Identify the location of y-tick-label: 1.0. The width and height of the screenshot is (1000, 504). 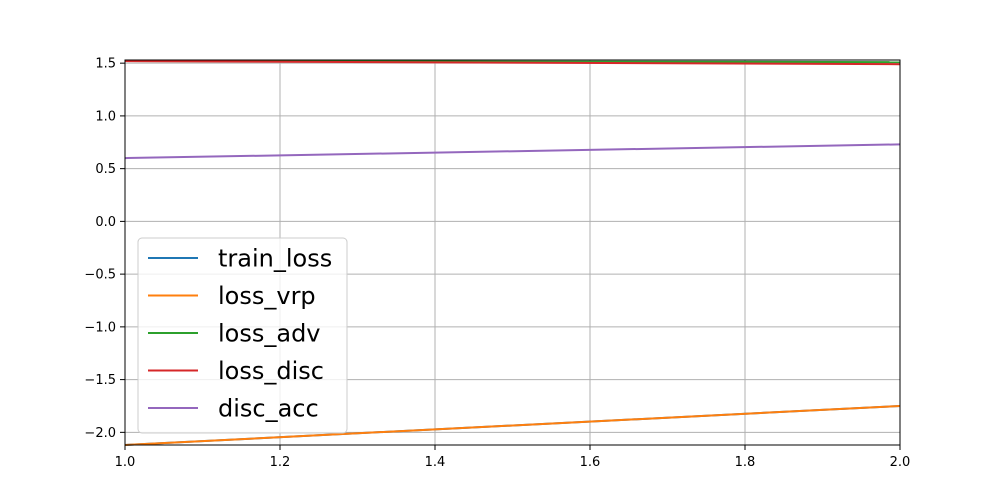
(105, 116).